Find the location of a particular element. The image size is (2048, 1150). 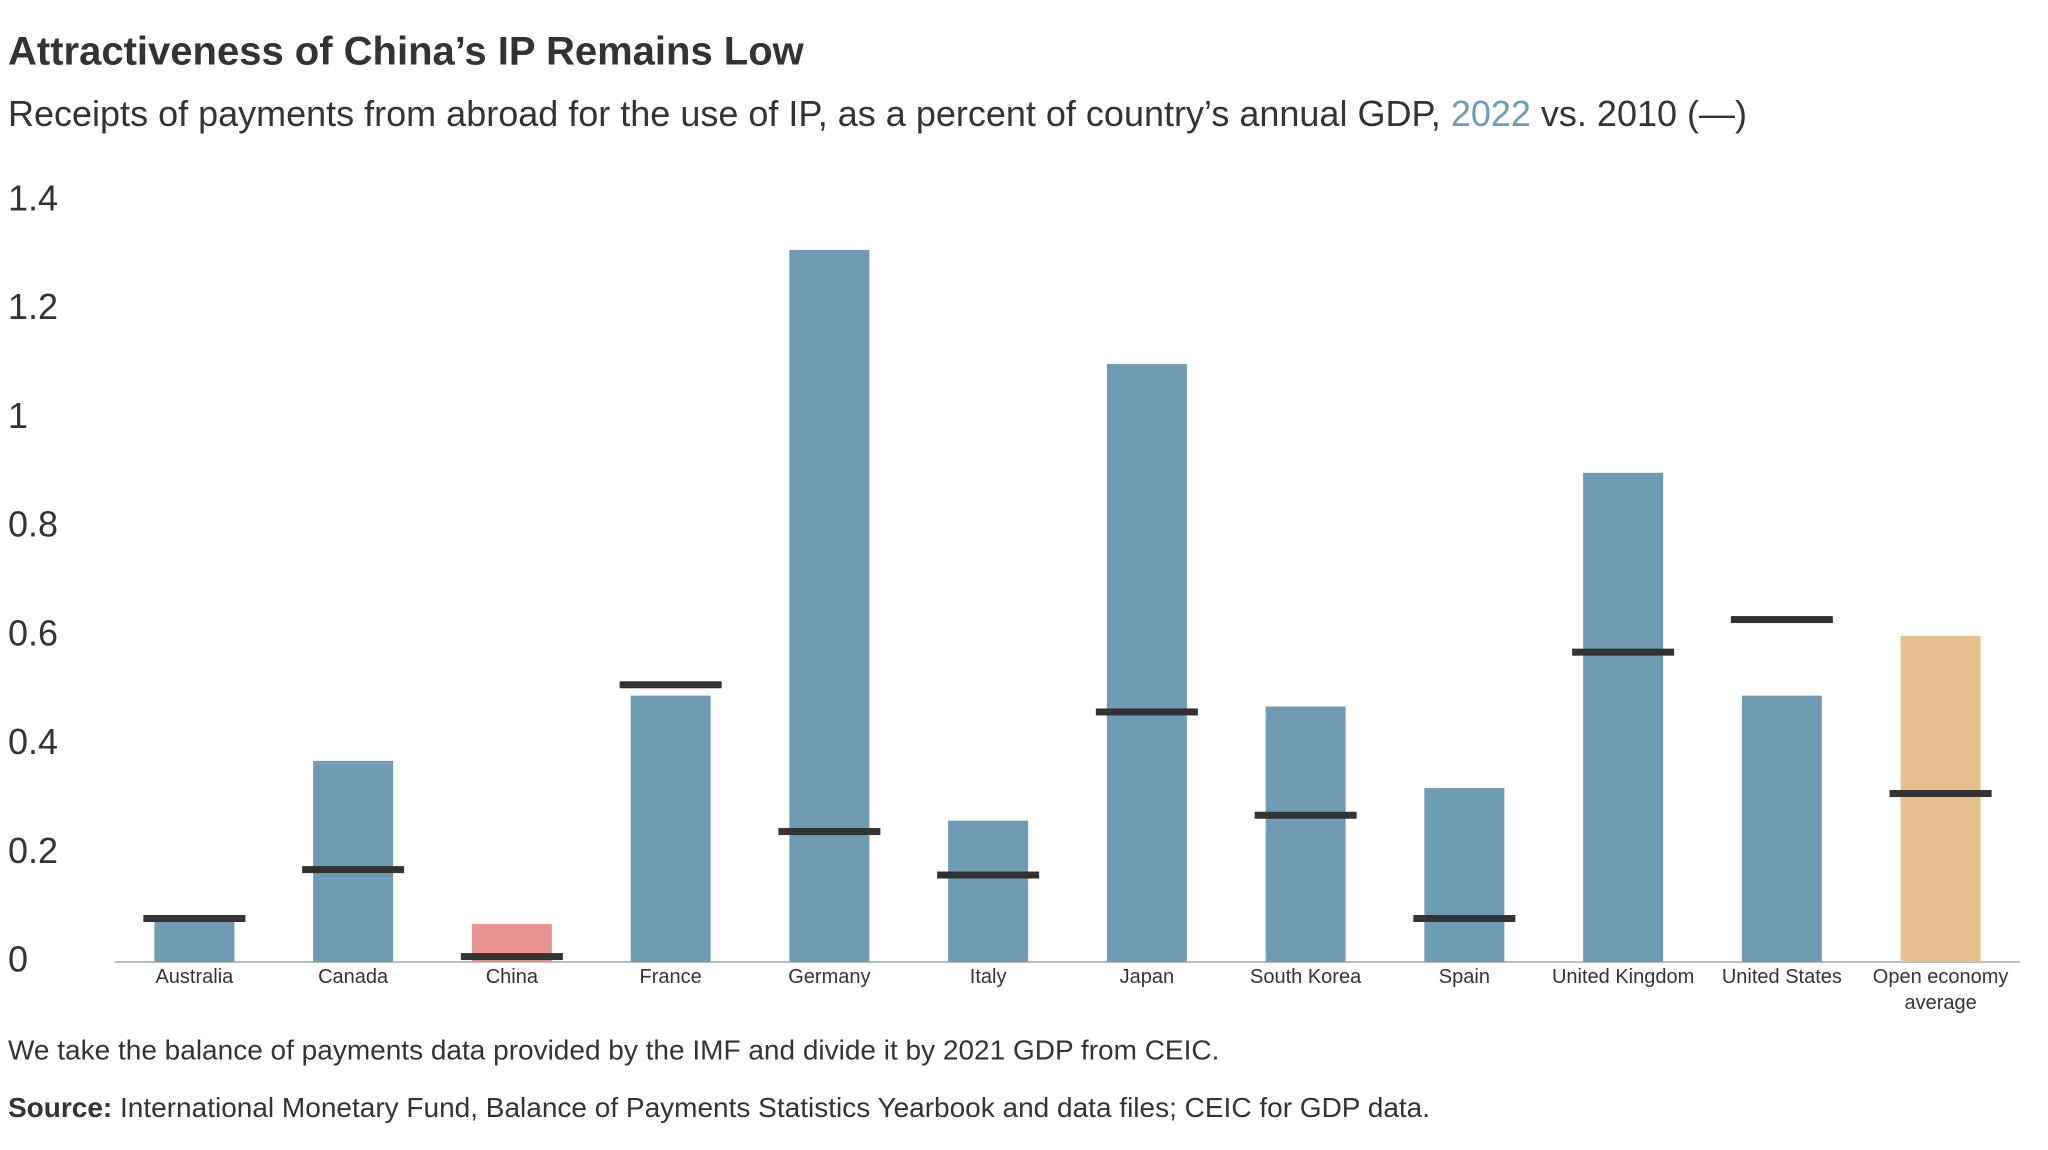

y-tick-label: 0 is located at coordinates (18, 959).